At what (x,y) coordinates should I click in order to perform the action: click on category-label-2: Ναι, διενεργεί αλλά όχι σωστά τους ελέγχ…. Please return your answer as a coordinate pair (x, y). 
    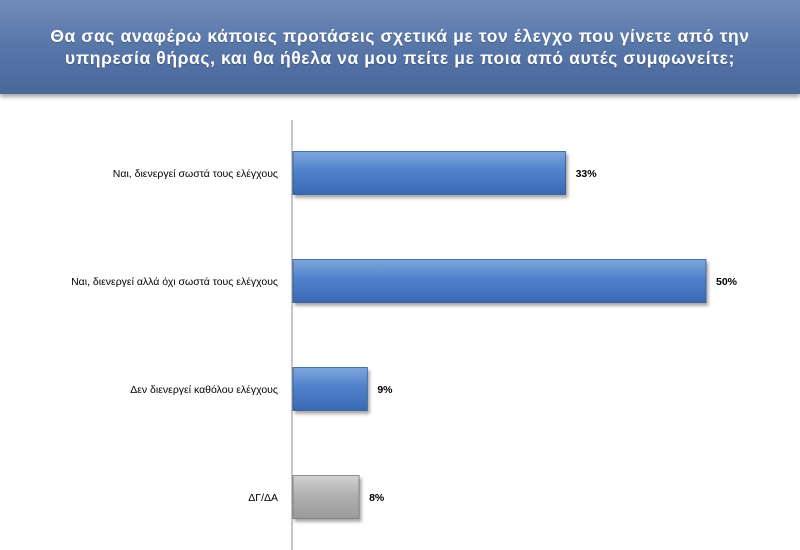
    Looking at the image, I should click on (174, 282).